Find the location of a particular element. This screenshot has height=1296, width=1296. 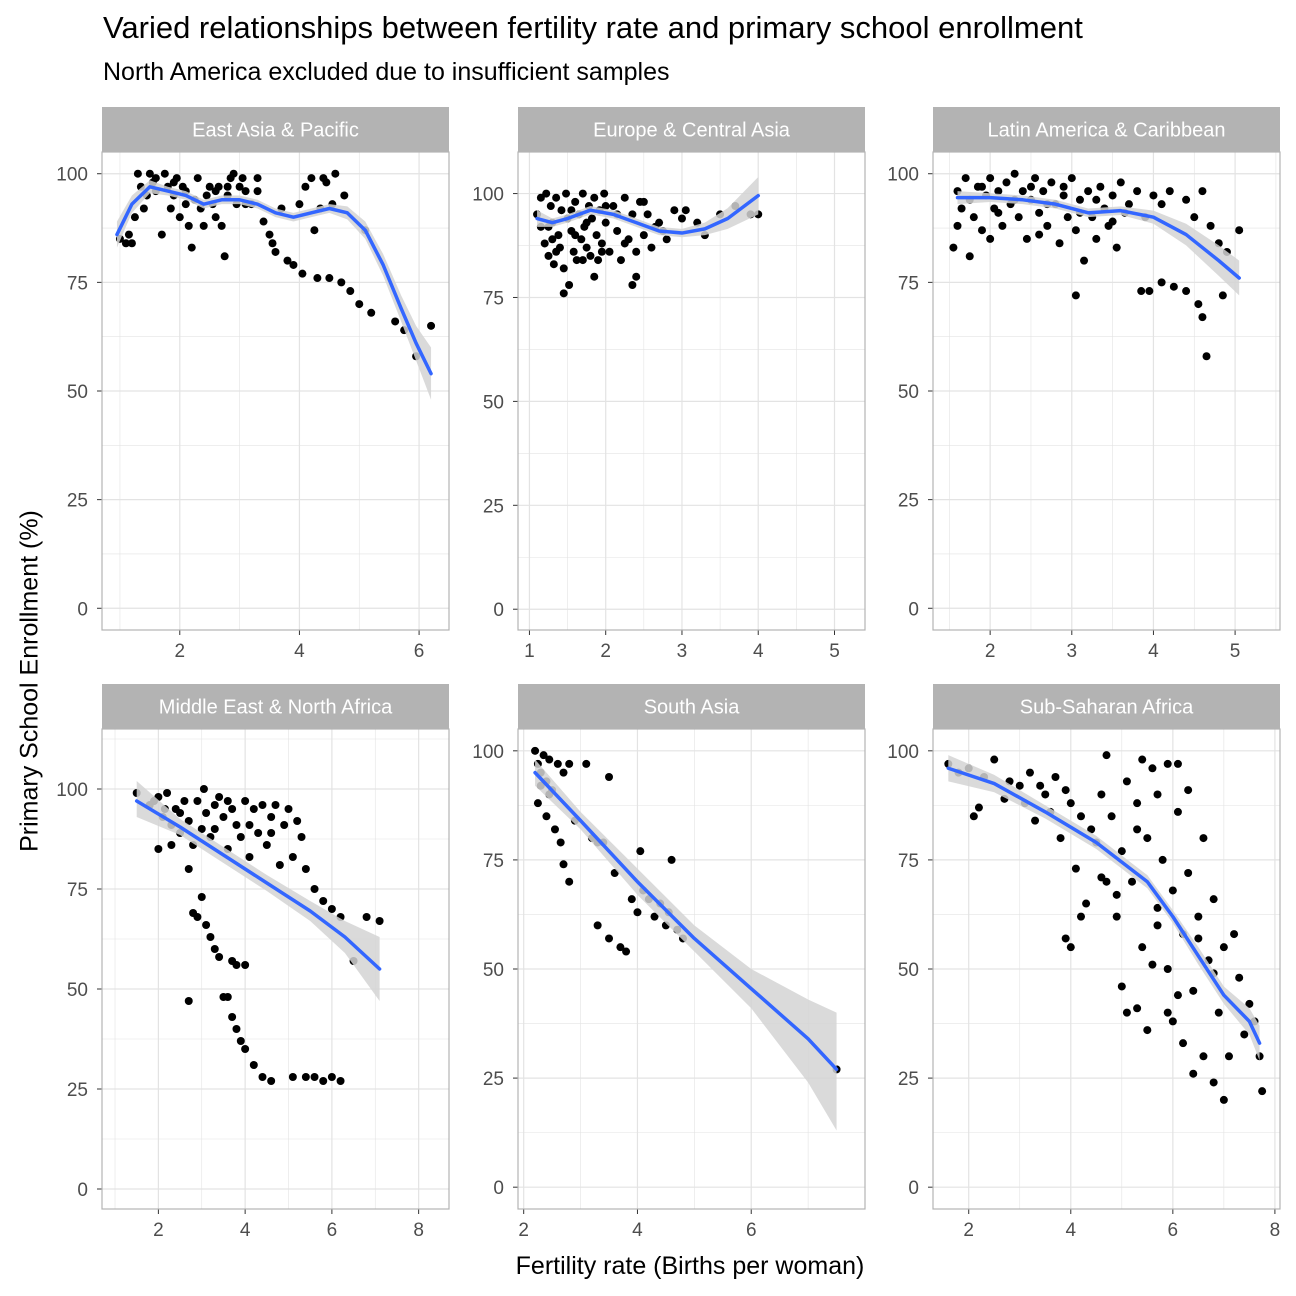

x-tick-label: 4 is located at coordinates (1070, 1230).